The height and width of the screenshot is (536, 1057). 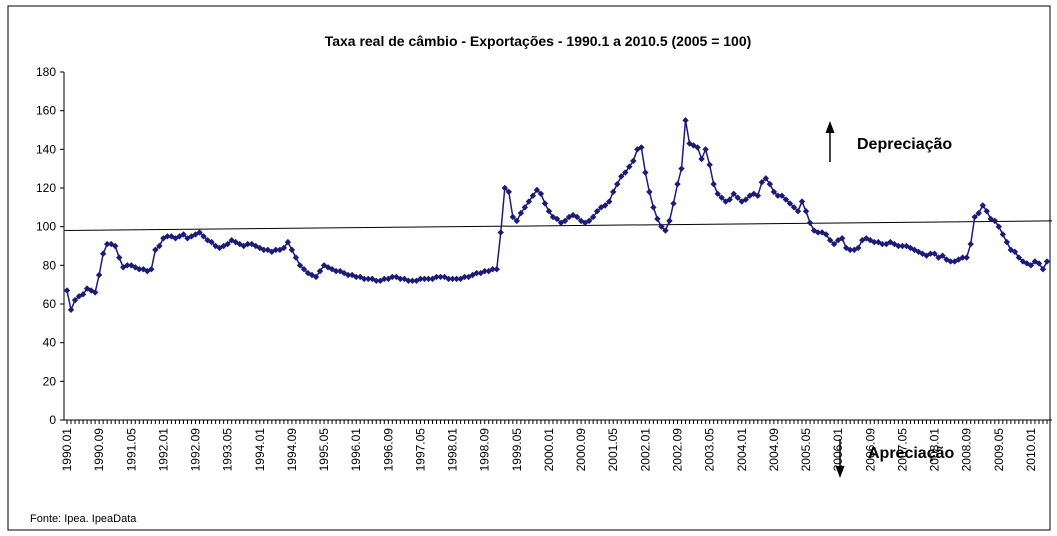 What do you see at coordinates (806, 450) in the screenshot?
I see `x-tick-label: 2005.05` at bounding box center [806, 450].